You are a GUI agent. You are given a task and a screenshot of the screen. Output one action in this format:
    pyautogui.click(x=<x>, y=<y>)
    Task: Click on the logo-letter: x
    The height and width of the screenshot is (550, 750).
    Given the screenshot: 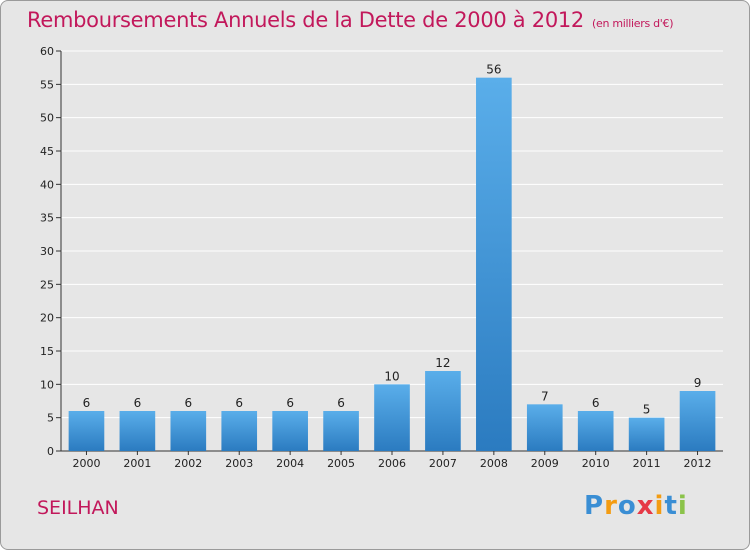 What is the action you would take?
    pyautogui.click(x=645, y=506)
    